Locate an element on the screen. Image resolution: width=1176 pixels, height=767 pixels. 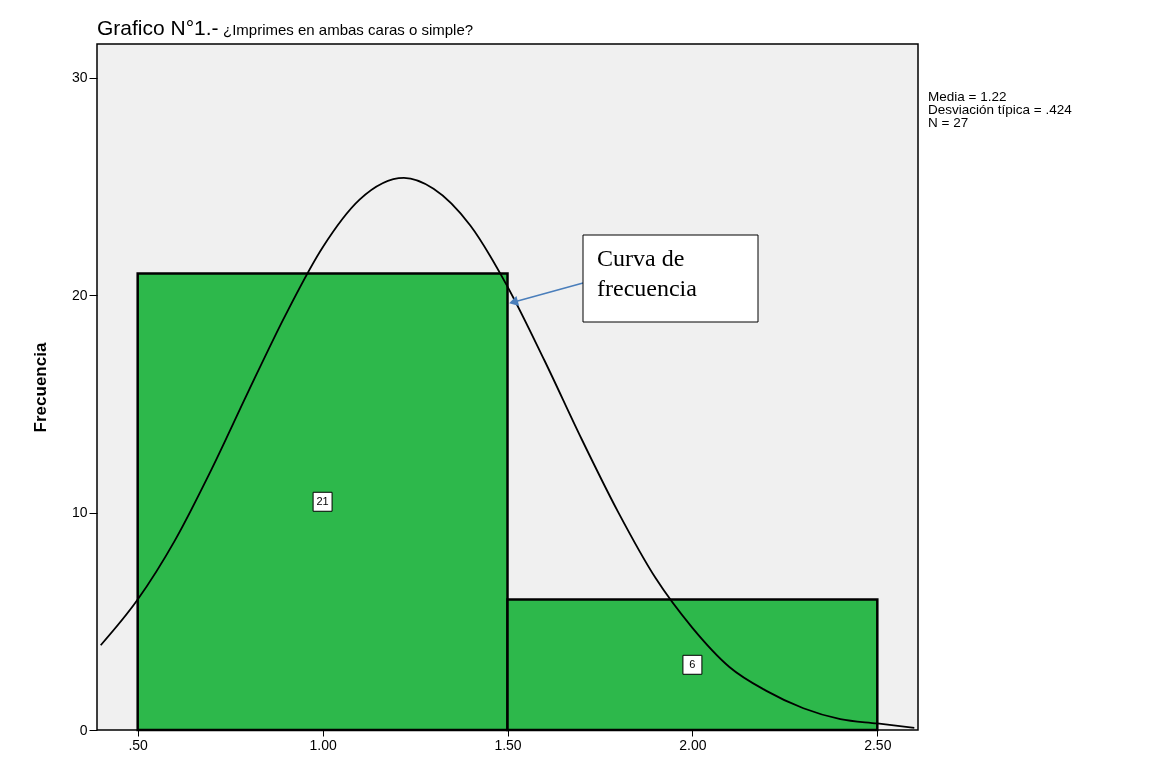
x-tick-label: 2.50 is located at coordinates (878, 744).